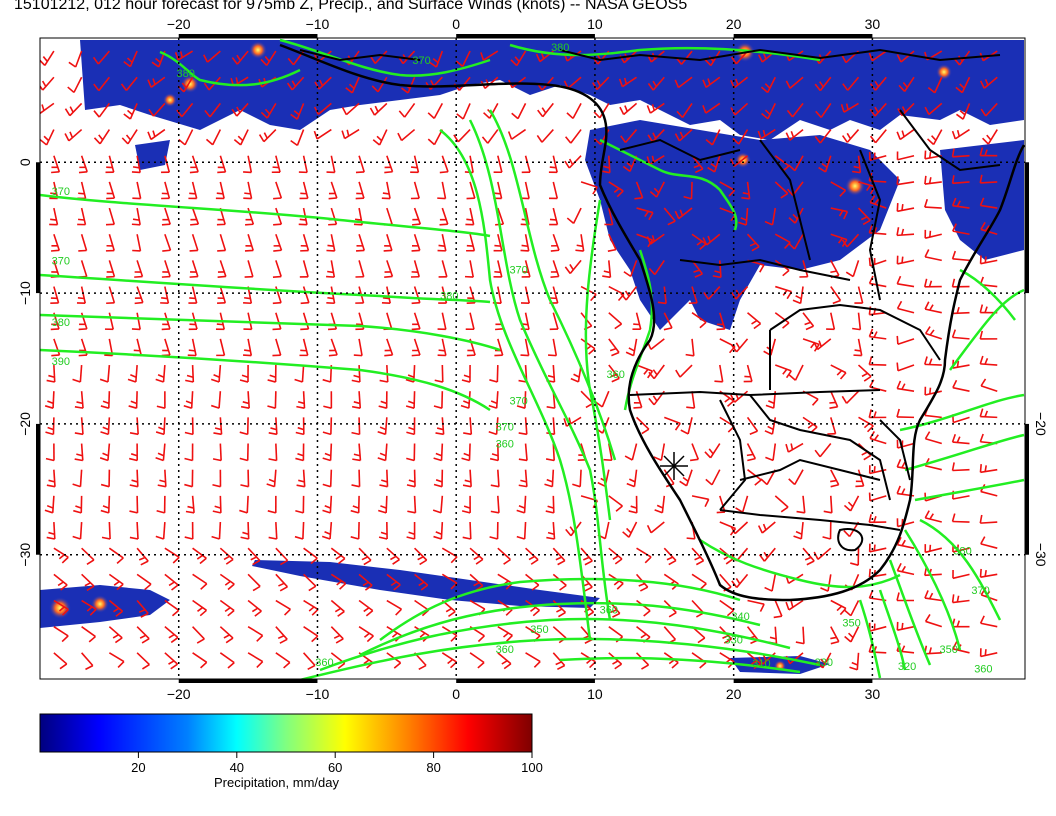 The height and width of the screenshot is (816, 1056). What do you see at coordinates (318, 694) in the screenshot?
I see `lon-tick-label-bottom: −10` at bounding box center [318, 694].